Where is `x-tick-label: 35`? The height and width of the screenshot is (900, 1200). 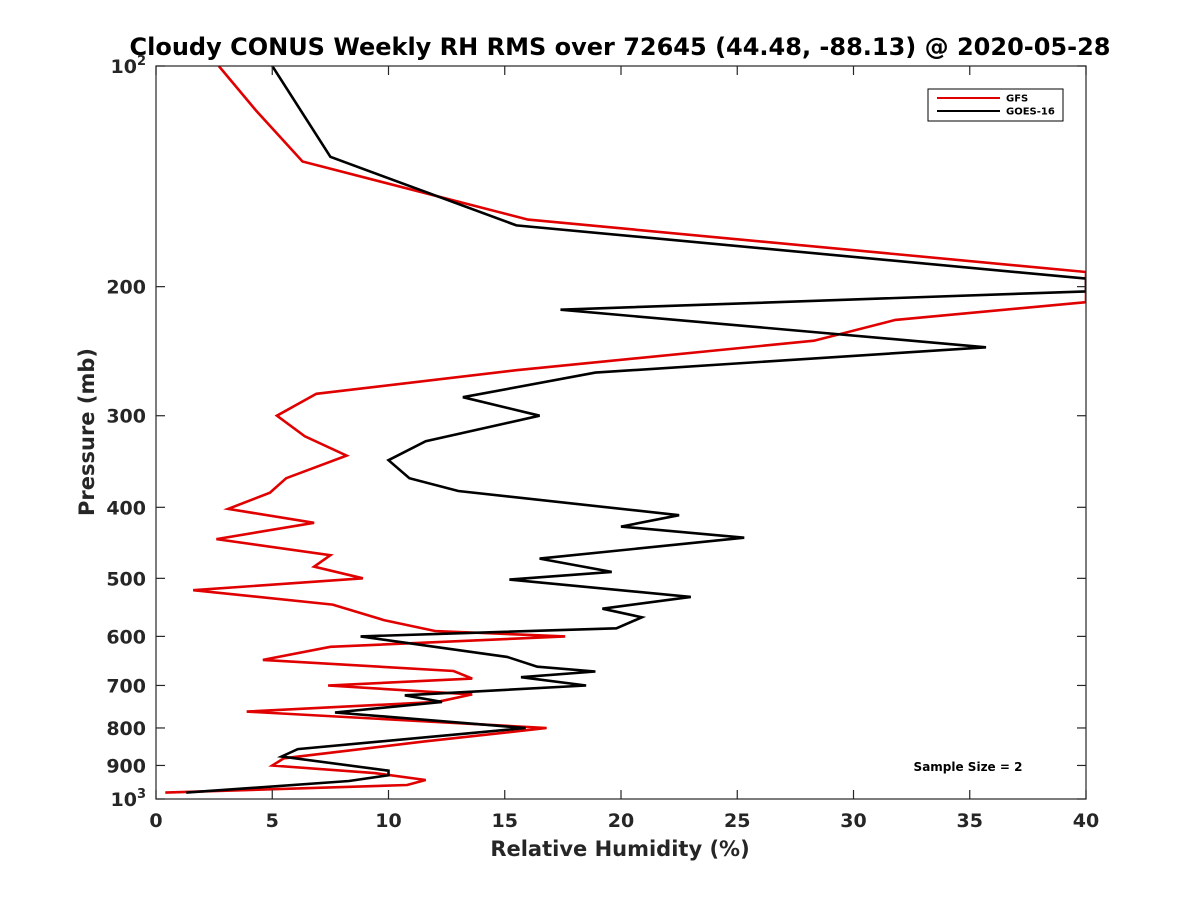 x-tick-label: 35 is located at coordinates (970, 821).